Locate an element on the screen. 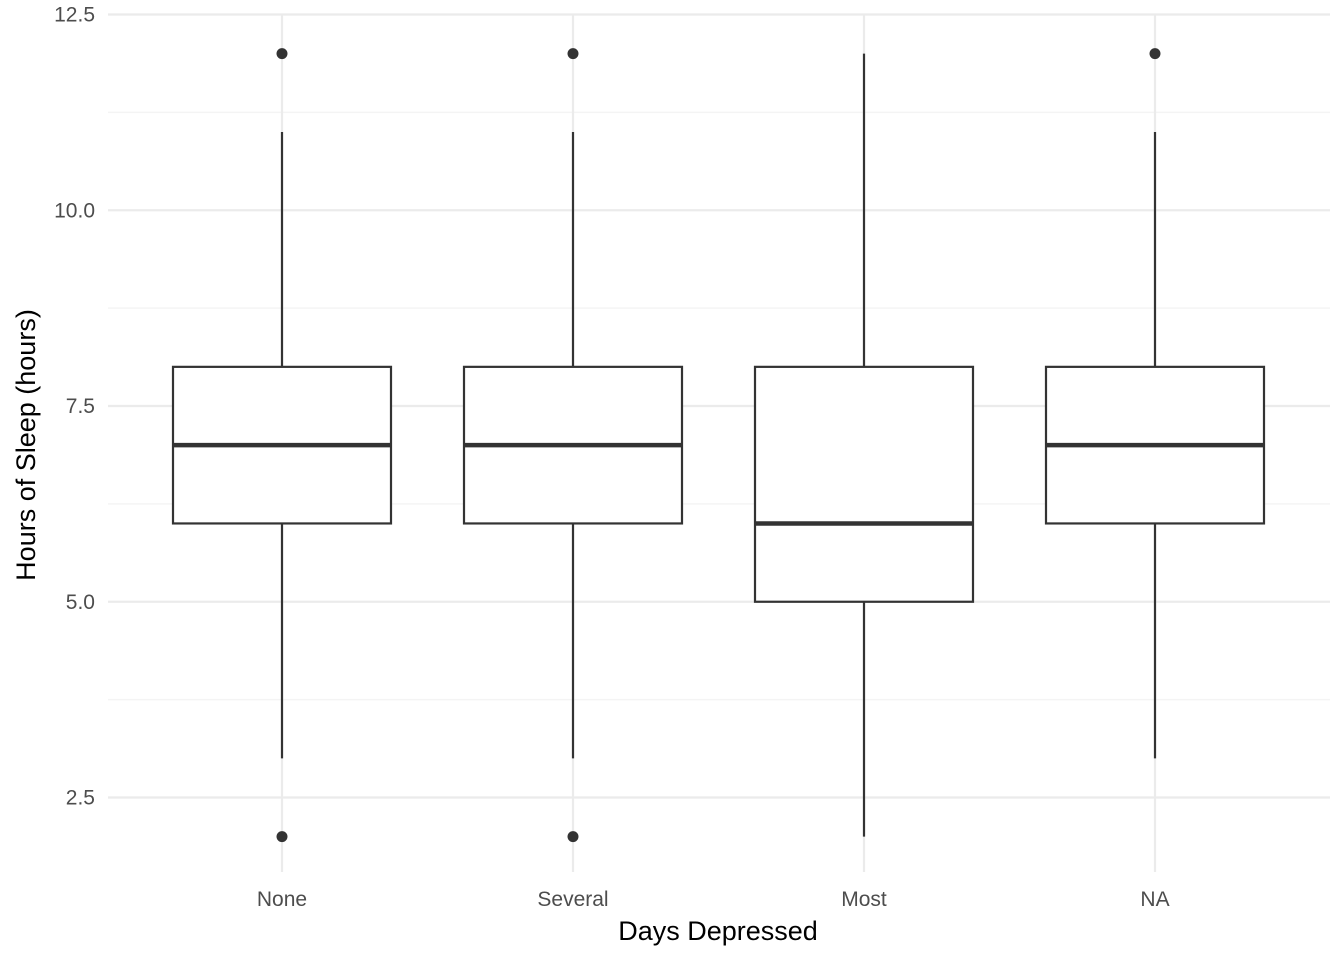  x-tick-label: NA is located at coordinates (1154, 899).